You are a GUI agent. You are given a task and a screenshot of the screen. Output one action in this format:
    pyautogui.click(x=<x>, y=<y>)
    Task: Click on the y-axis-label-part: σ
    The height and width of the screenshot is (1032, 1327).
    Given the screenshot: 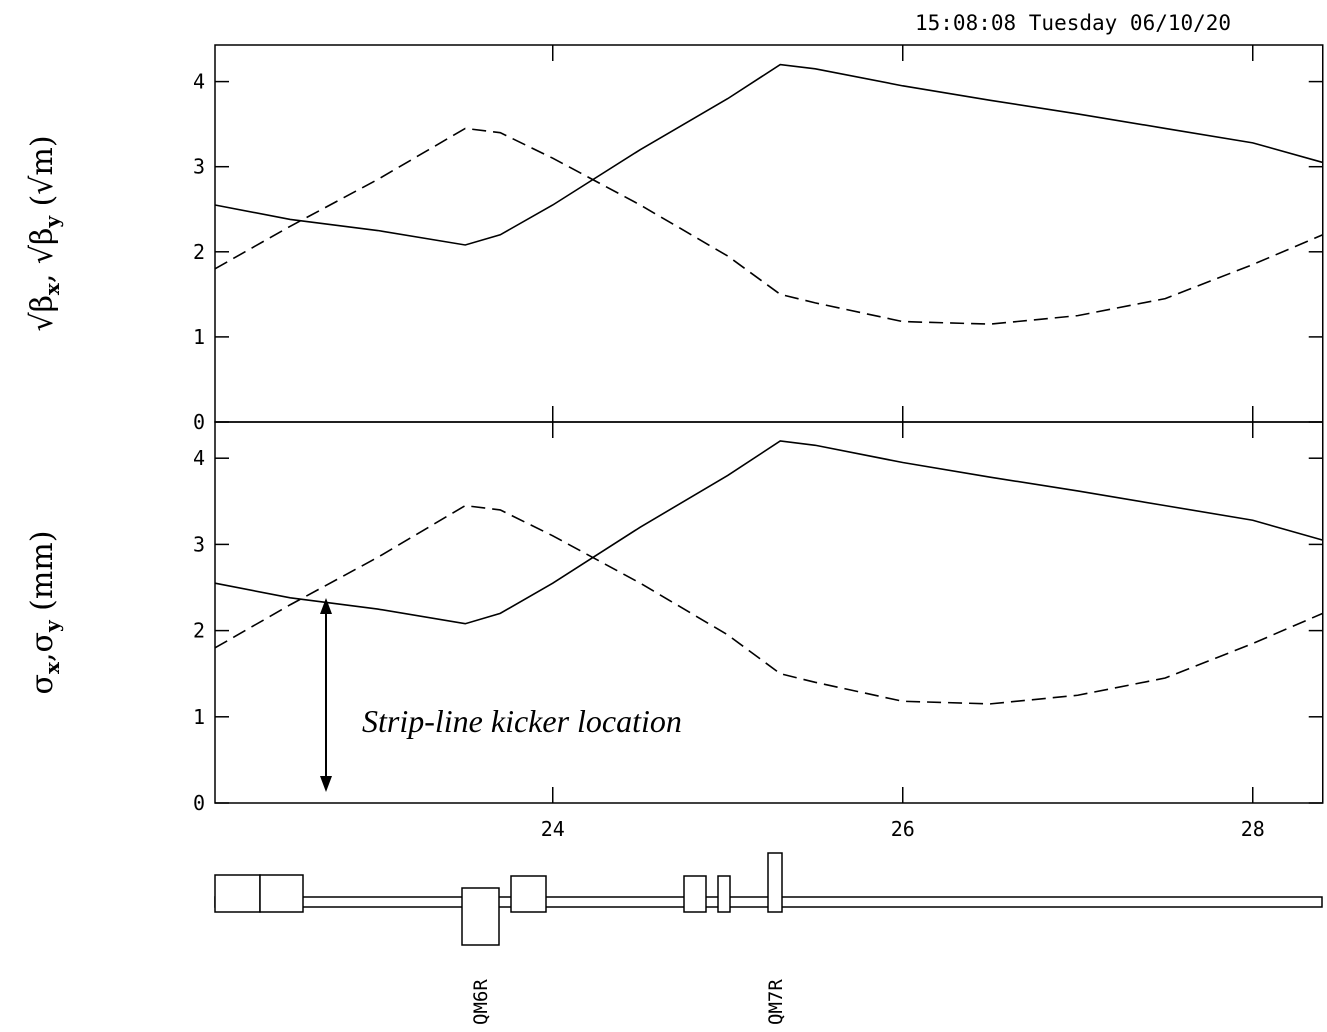 What is the action you would take?
    pyautogui.click(x=42, y=684)
    